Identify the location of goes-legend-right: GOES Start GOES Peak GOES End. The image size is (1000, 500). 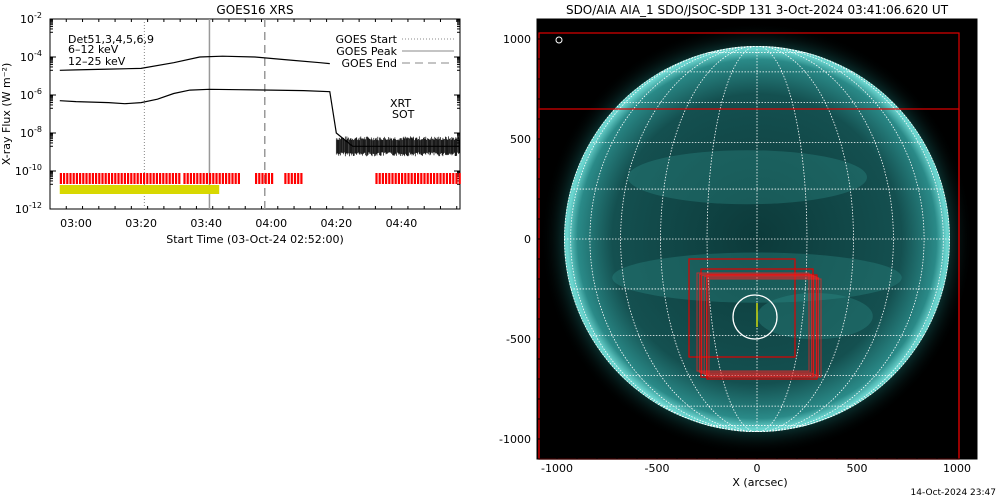
(395, 51).